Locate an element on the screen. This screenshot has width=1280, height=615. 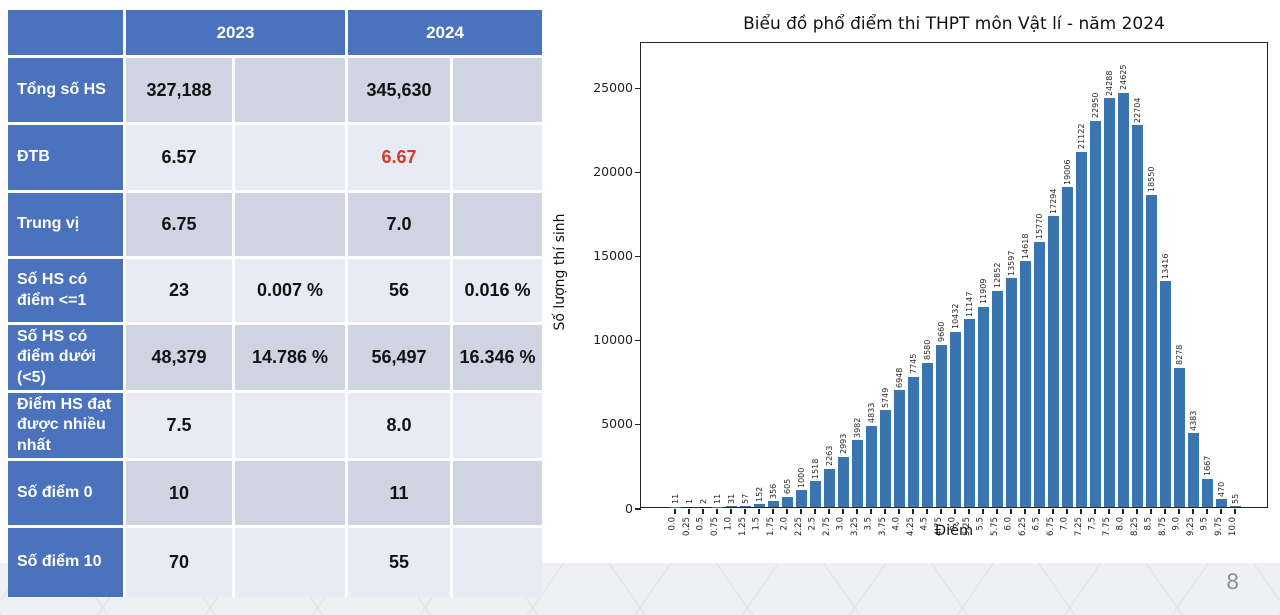
table-row-label: ĐTB is located at coordinates (65, 157).